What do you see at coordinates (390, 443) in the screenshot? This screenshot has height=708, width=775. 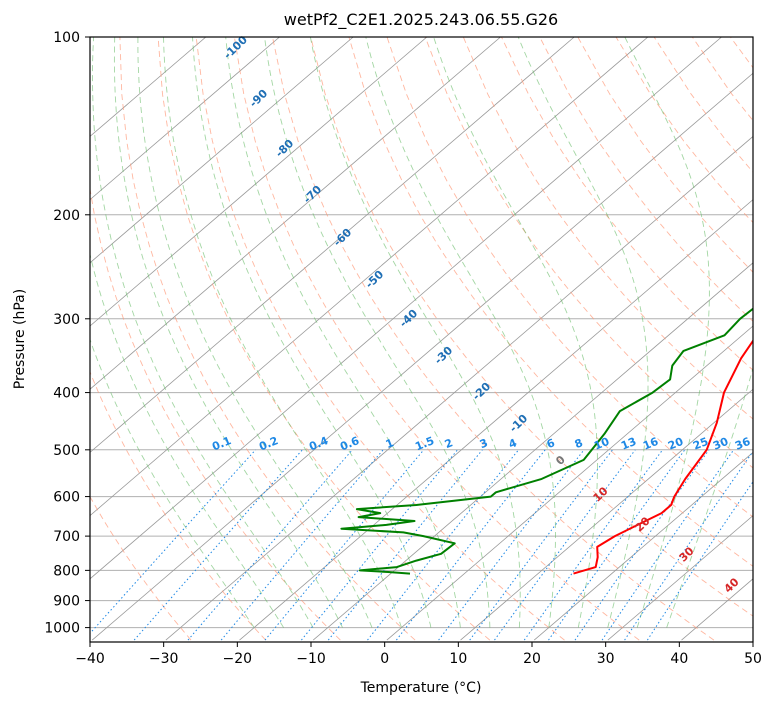 I see `mixing-ratio-label: 1` at bounding box center [390, 443].